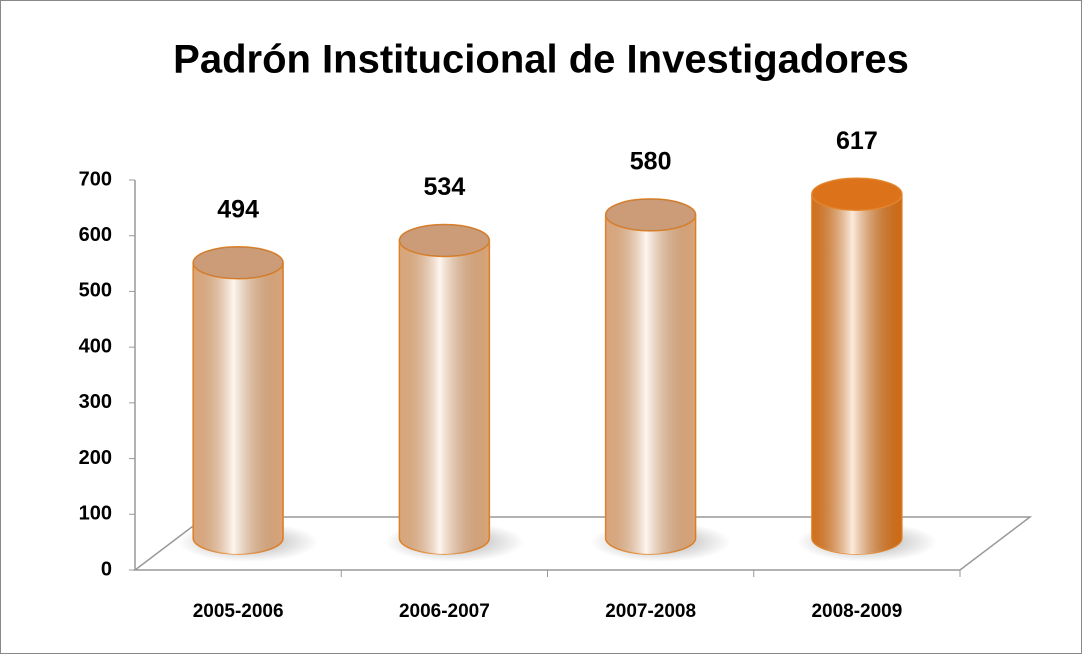 The width and height of the screenshot is (1082, 654). What do you see at coordinates (95, 346) in the screenshot?
I see `y-tick-label: 400` at bounding box center [95, 346].